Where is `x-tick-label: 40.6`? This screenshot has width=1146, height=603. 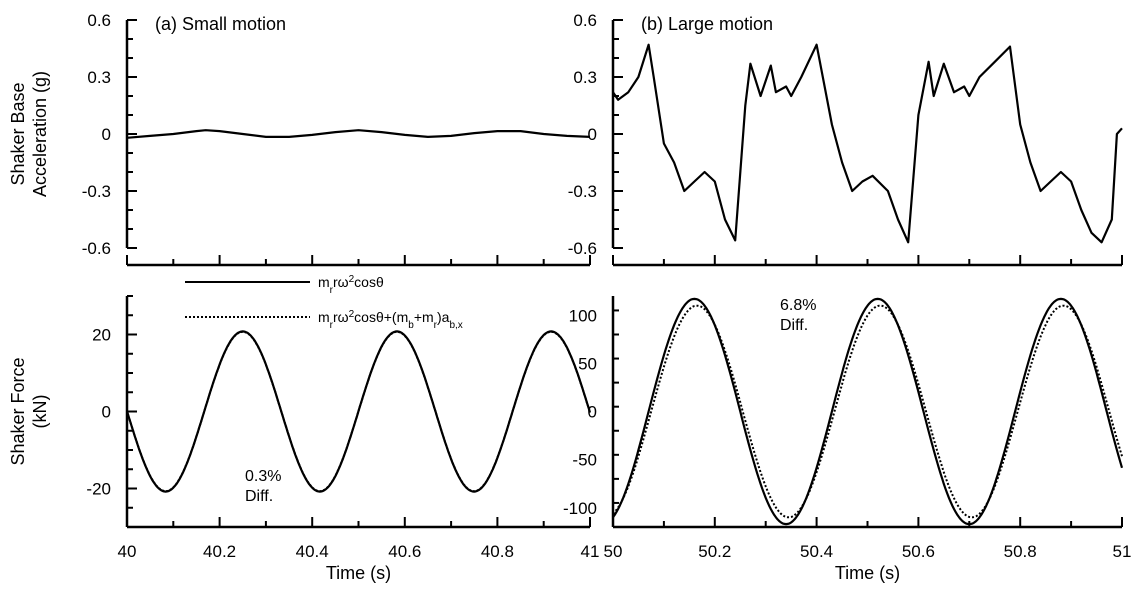
x-tick-label: 40.6 is located at coordinates (404, 551).